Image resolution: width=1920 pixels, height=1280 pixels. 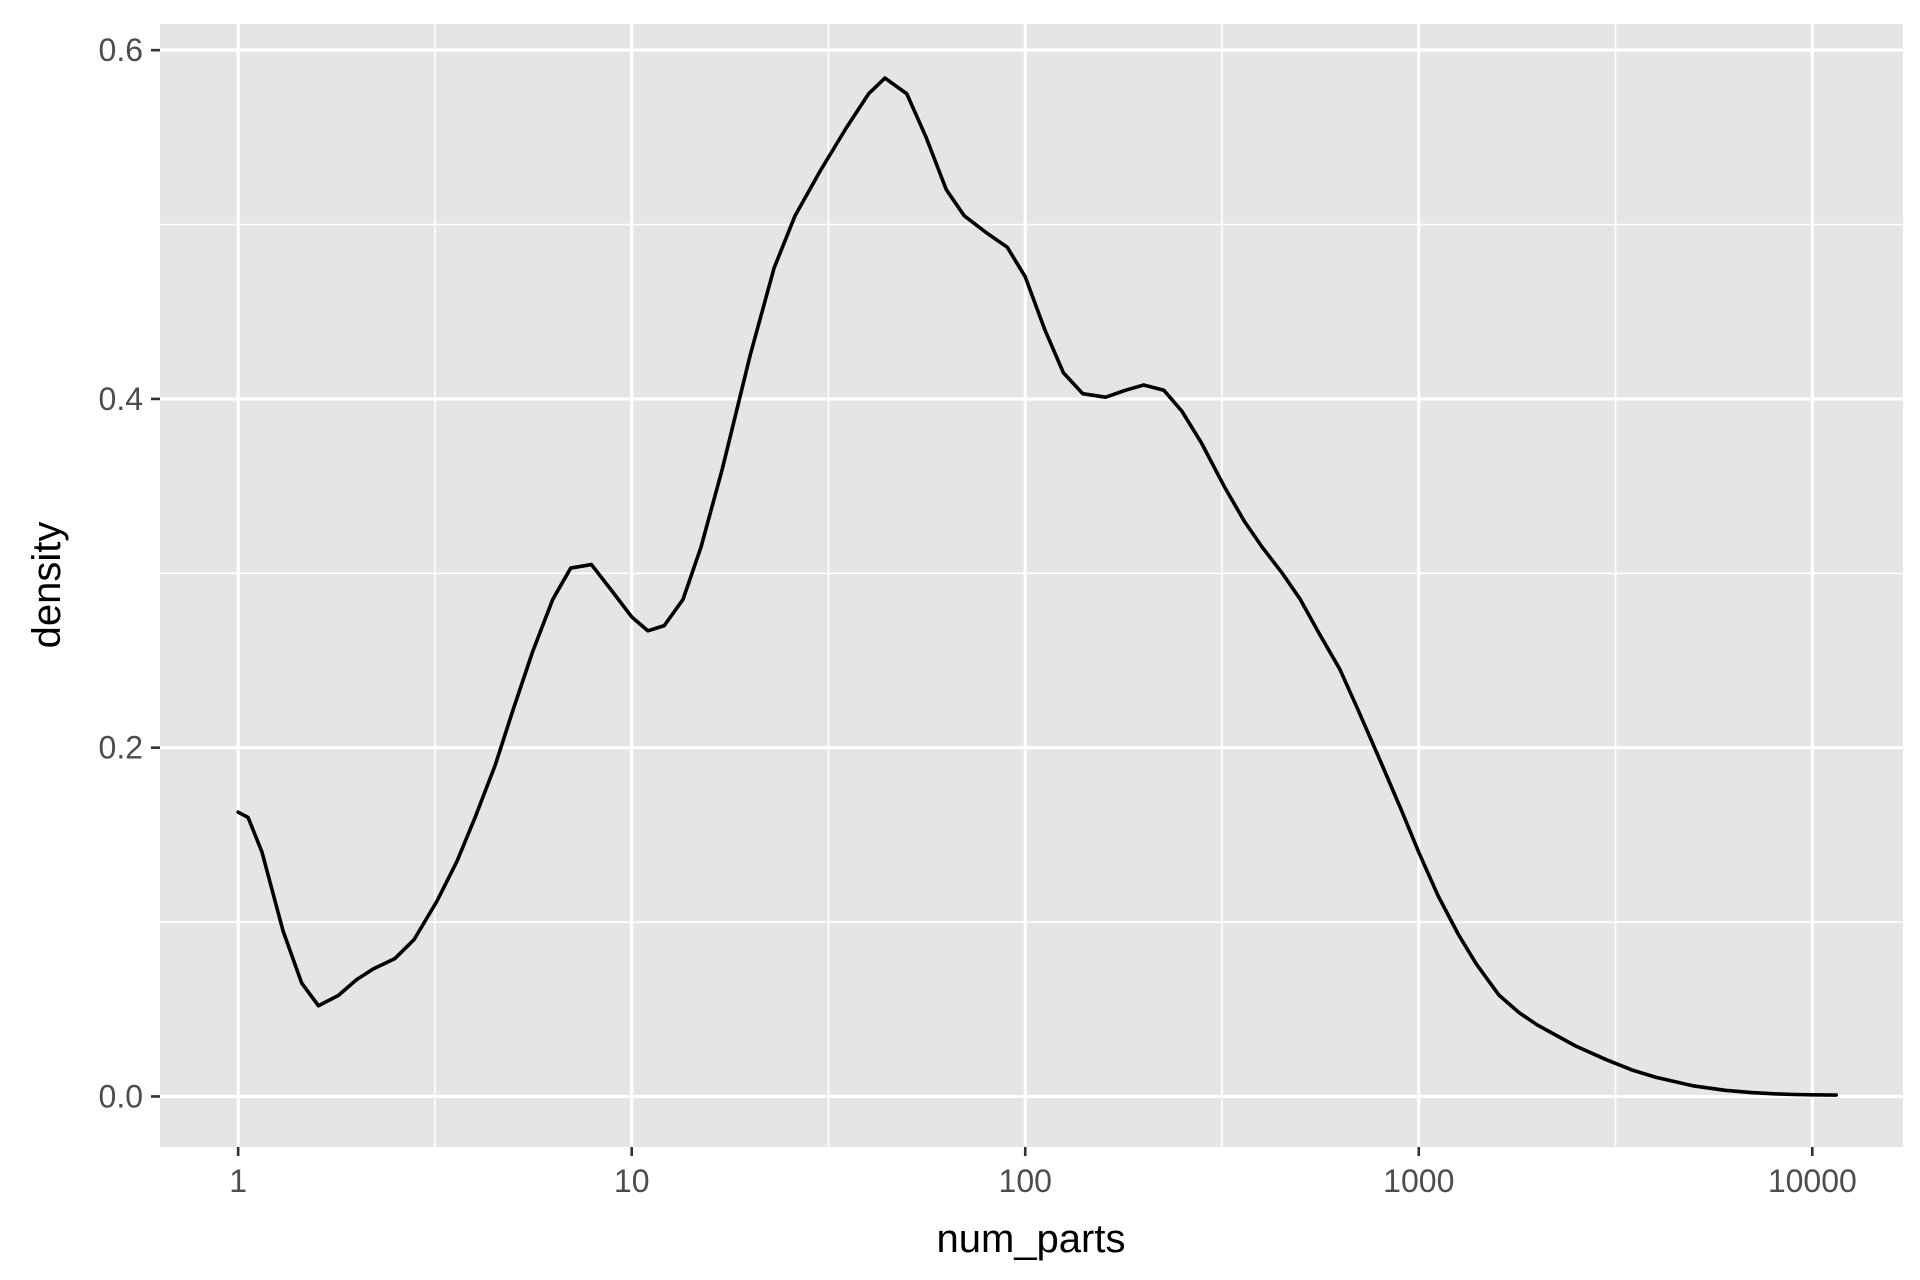 I want to click on x-axis-title: num_parts, so click(x=1031, y=1239).